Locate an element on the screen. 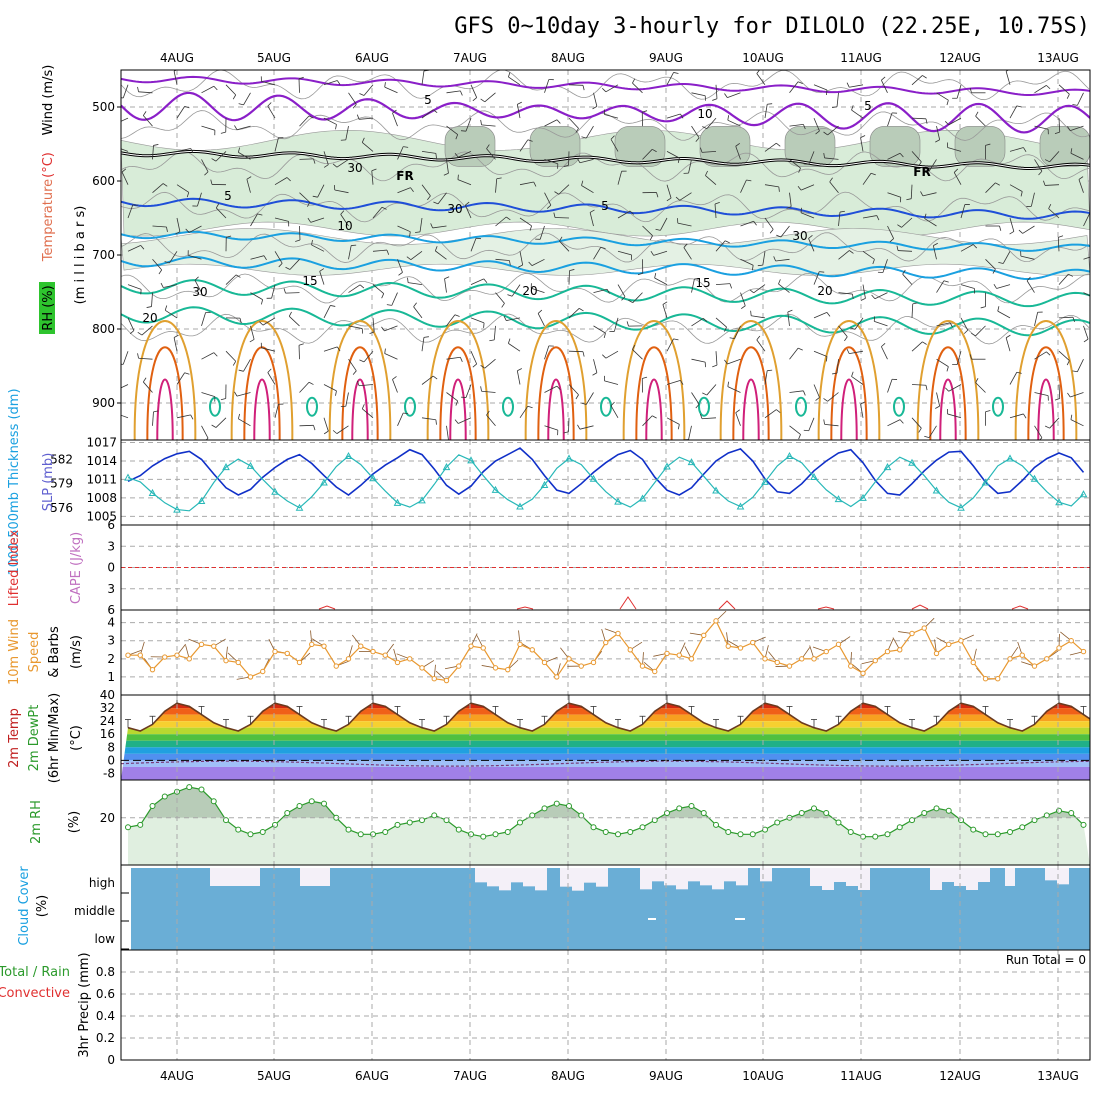 The image size is (1100, 1100). contour-label-10: FR is located at coordinates (921, 172).